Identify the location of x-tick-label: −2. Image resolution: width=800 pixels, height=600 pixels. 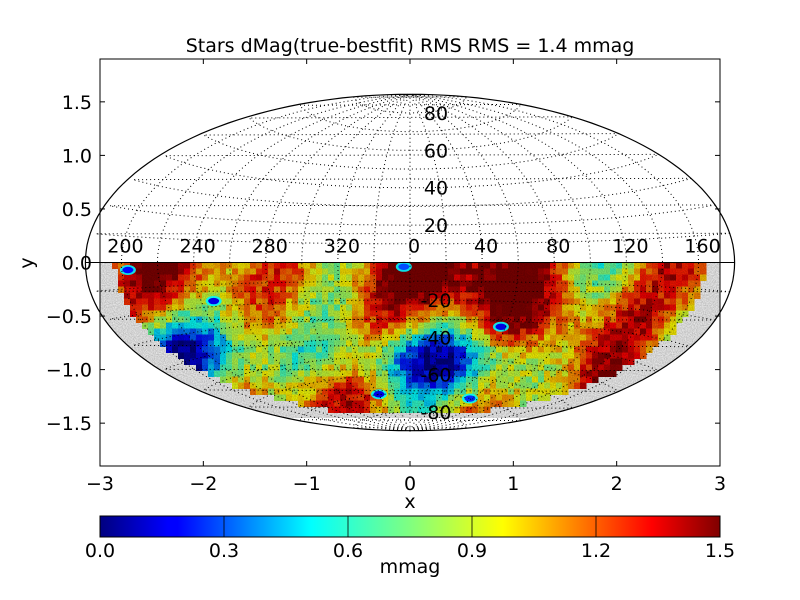
(203, 484).